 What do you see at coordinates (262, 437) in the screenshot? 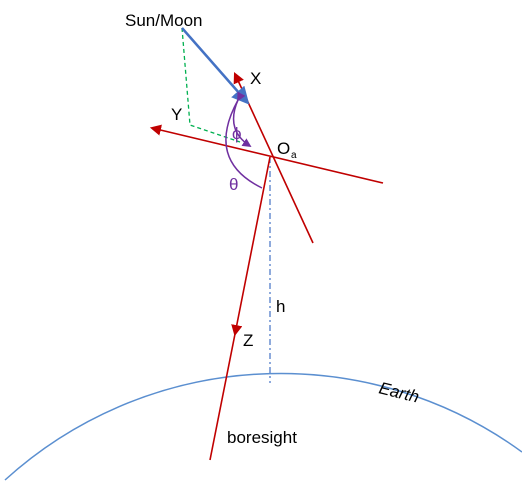
I see `boresight-label: boresight` at bounding box center [262, 437].